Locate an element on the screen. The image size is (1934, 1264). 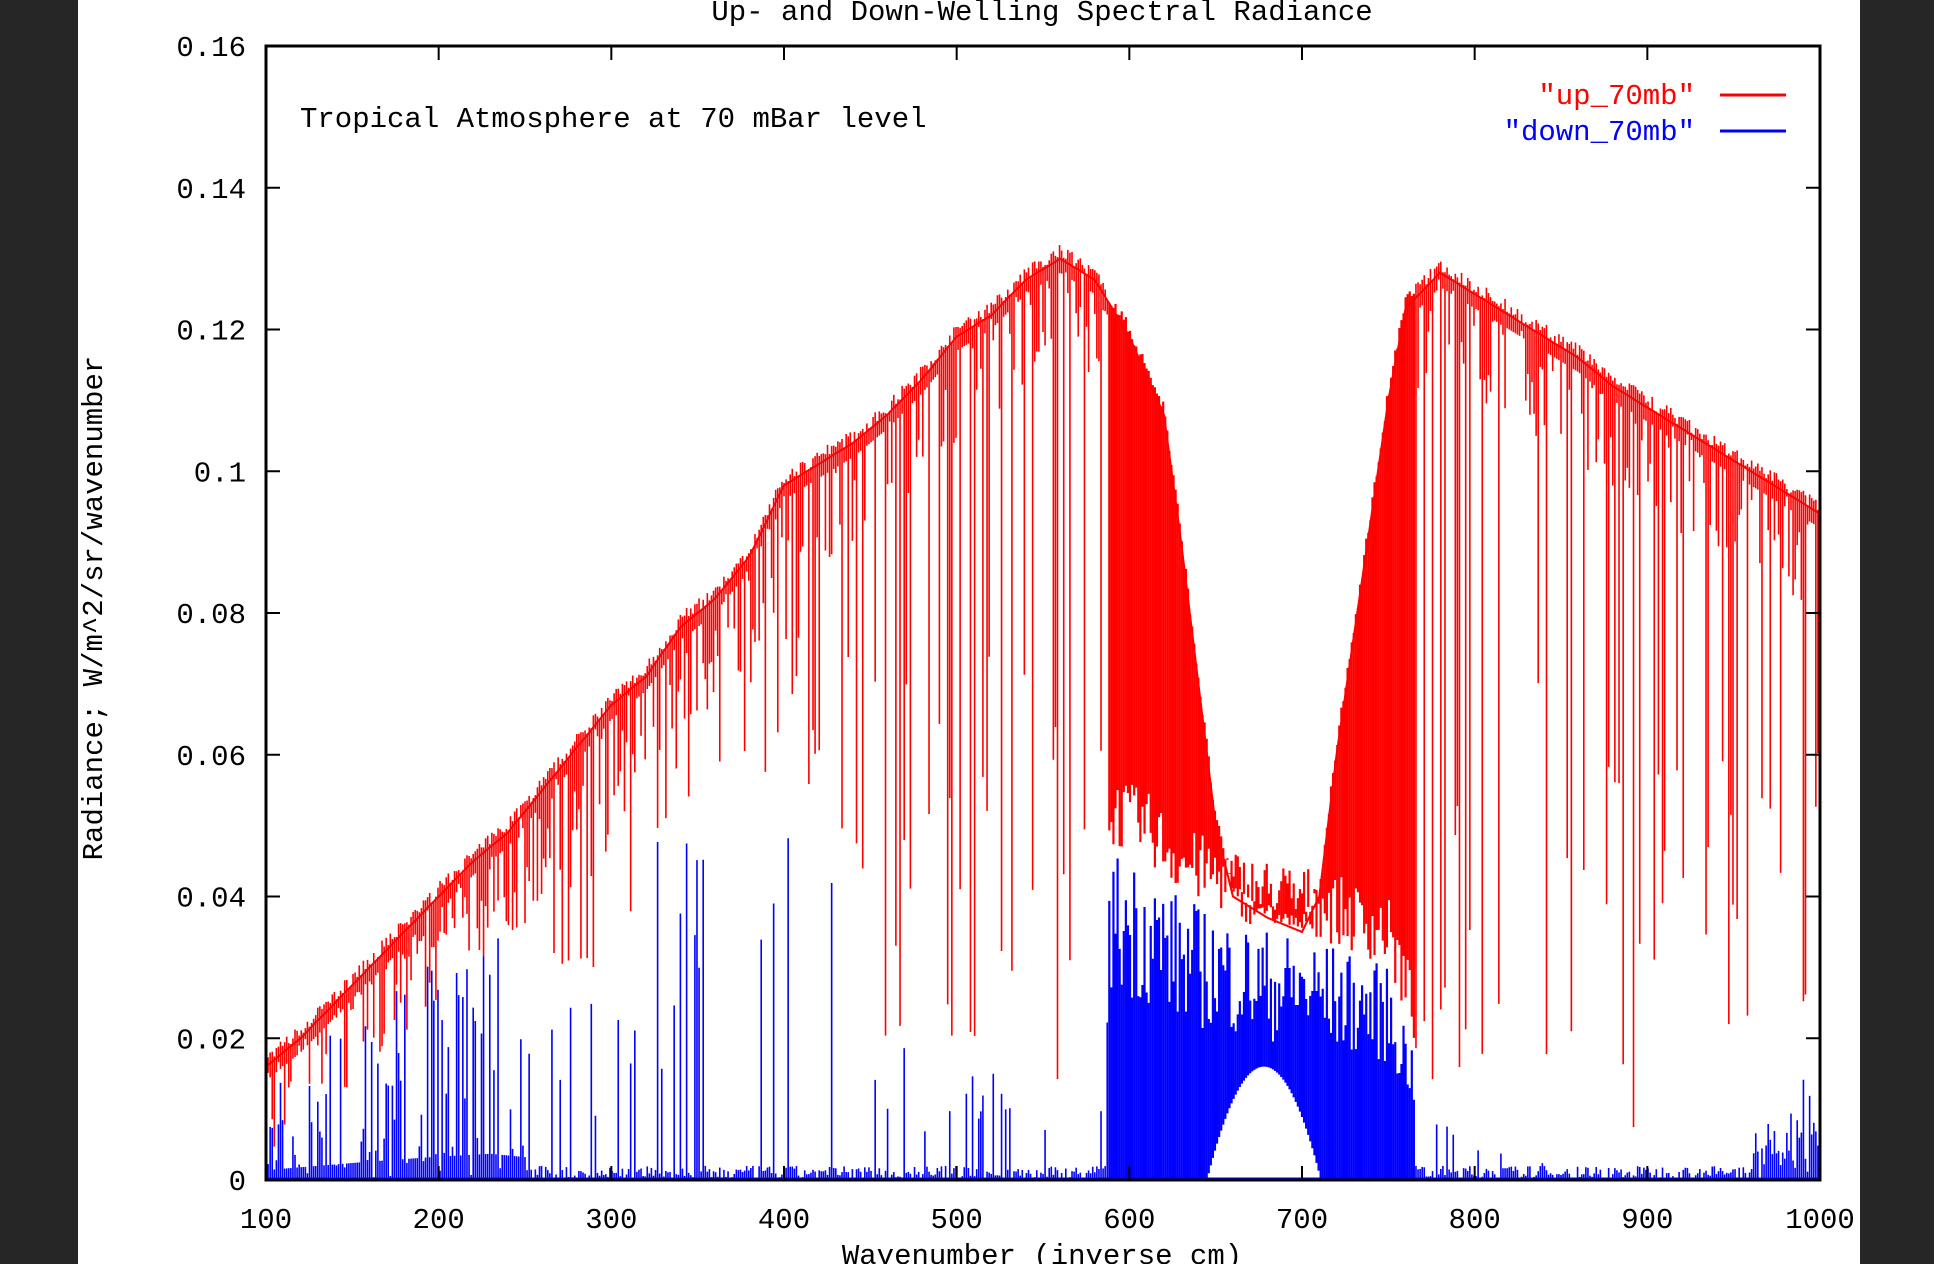
x-tick-label: 900 is located at coordinates (1647, 1220).